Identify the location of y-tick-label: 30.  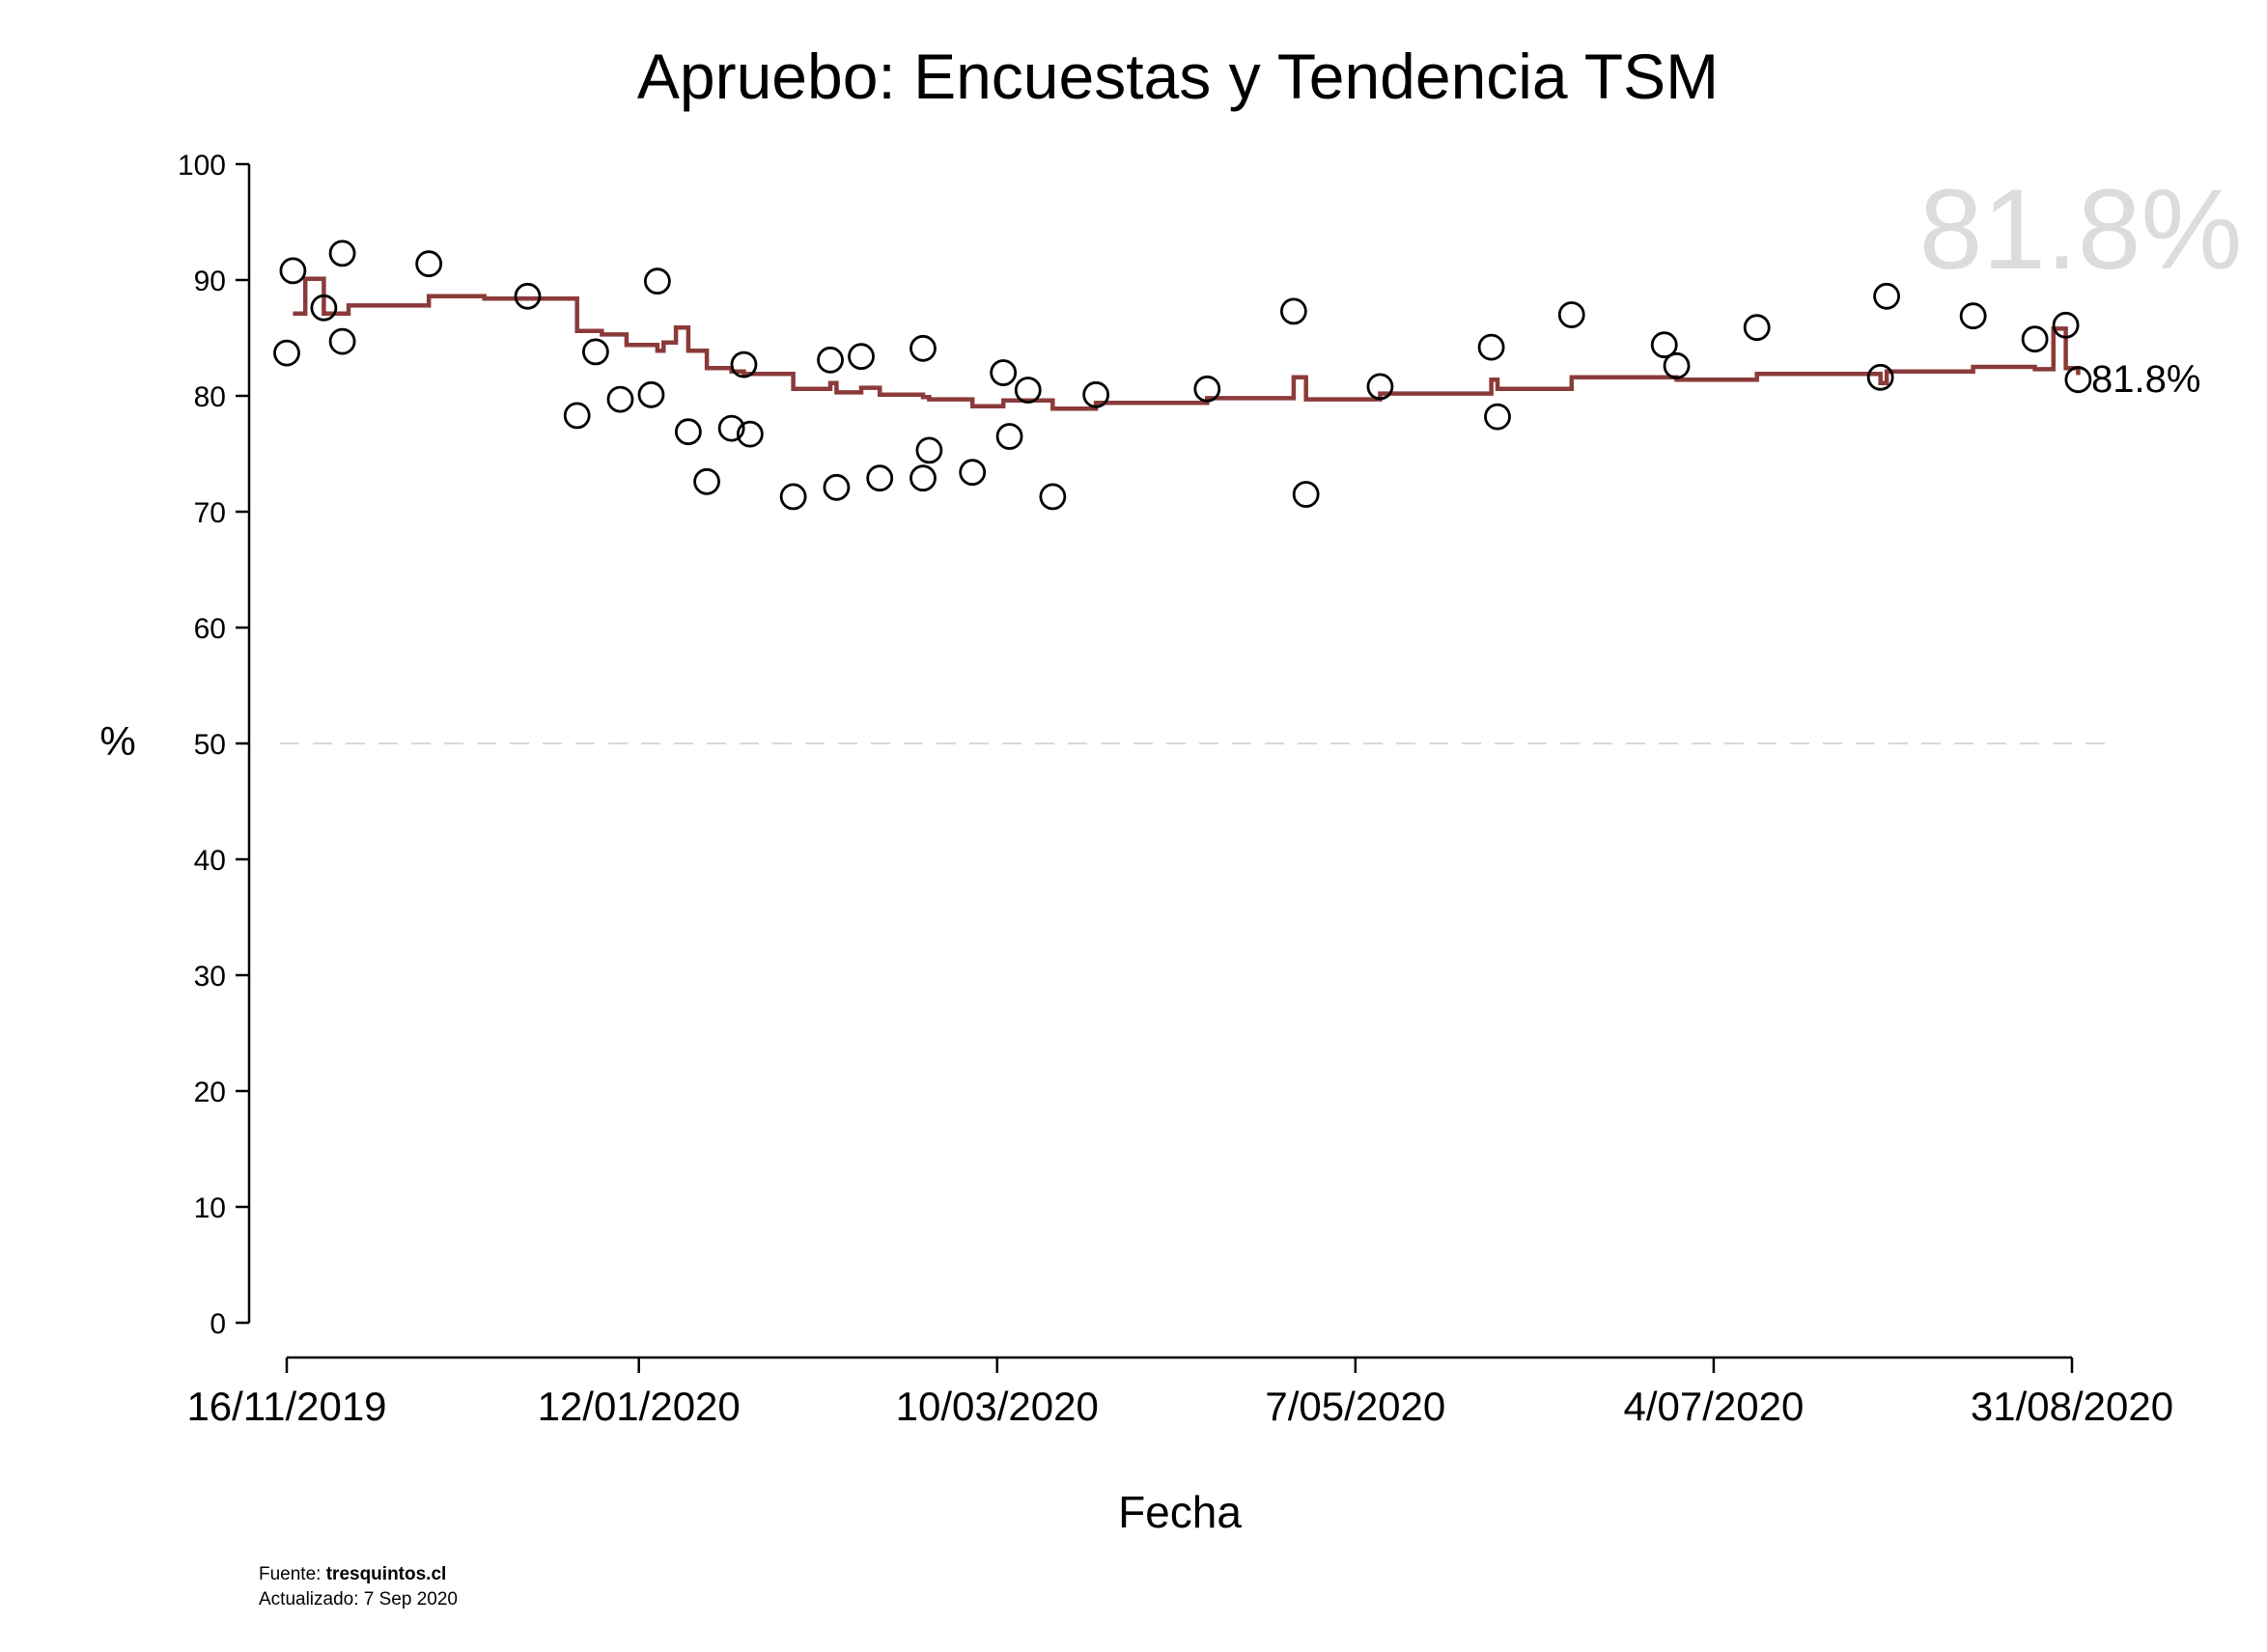
(210, 977).